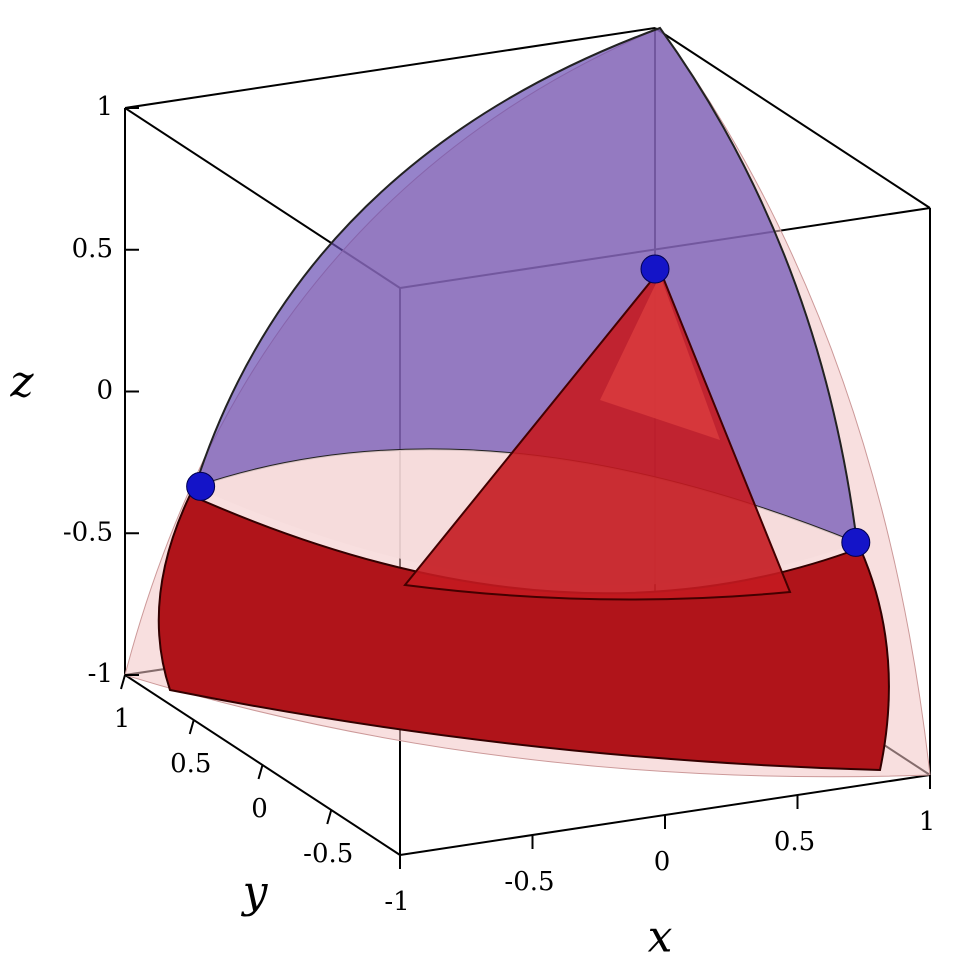 This screenshot has height=977, width=977. Describe the element at coordinates (122, 719) in the screenshot. I see `y-tick-label: 1` at that location.